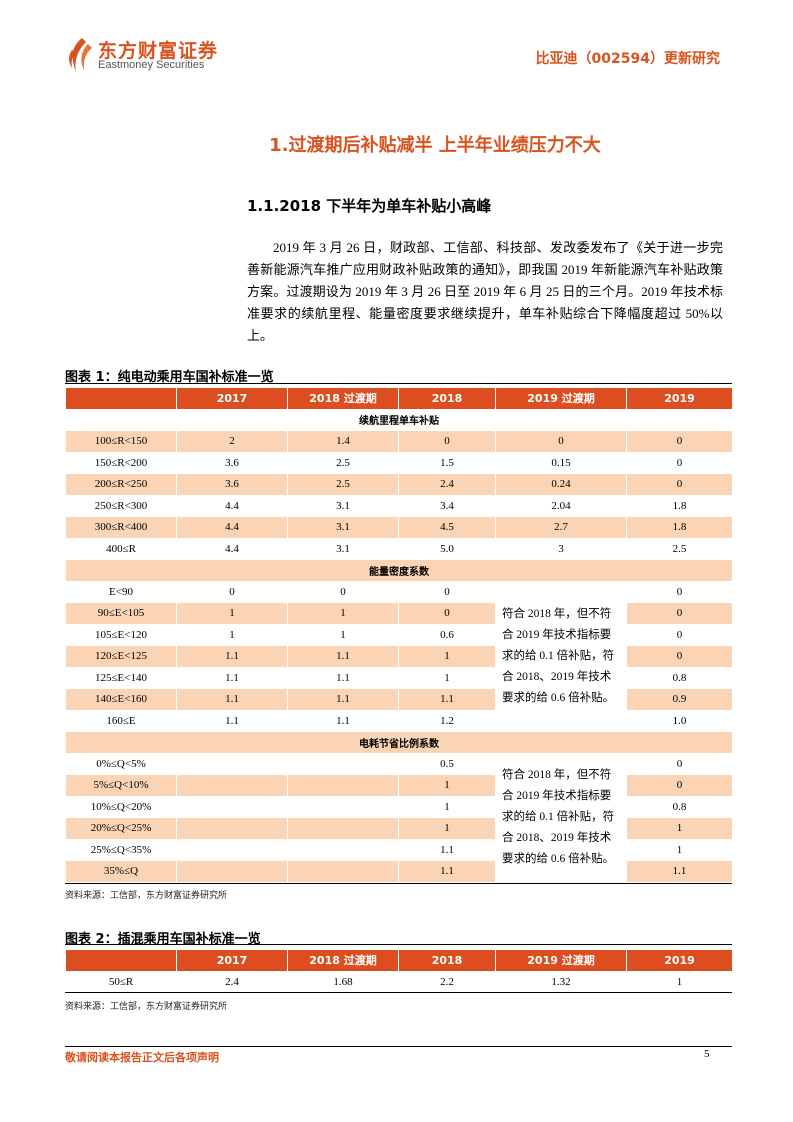 This screenshot has height=1122, width=793. What do you see at coordinates (121, 656) in the screenshot?
I see `row-label: 120≤E<125` at bounding box center [121, 656].